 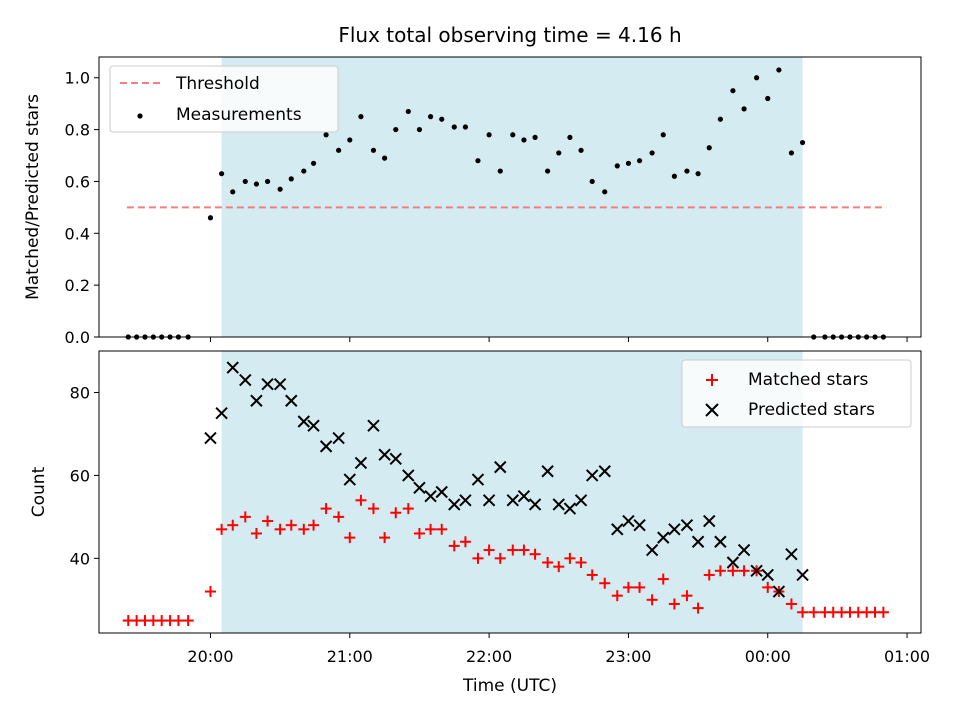 I want to click on legend-threshold-label: Threshold, so click(x=217, y=84).